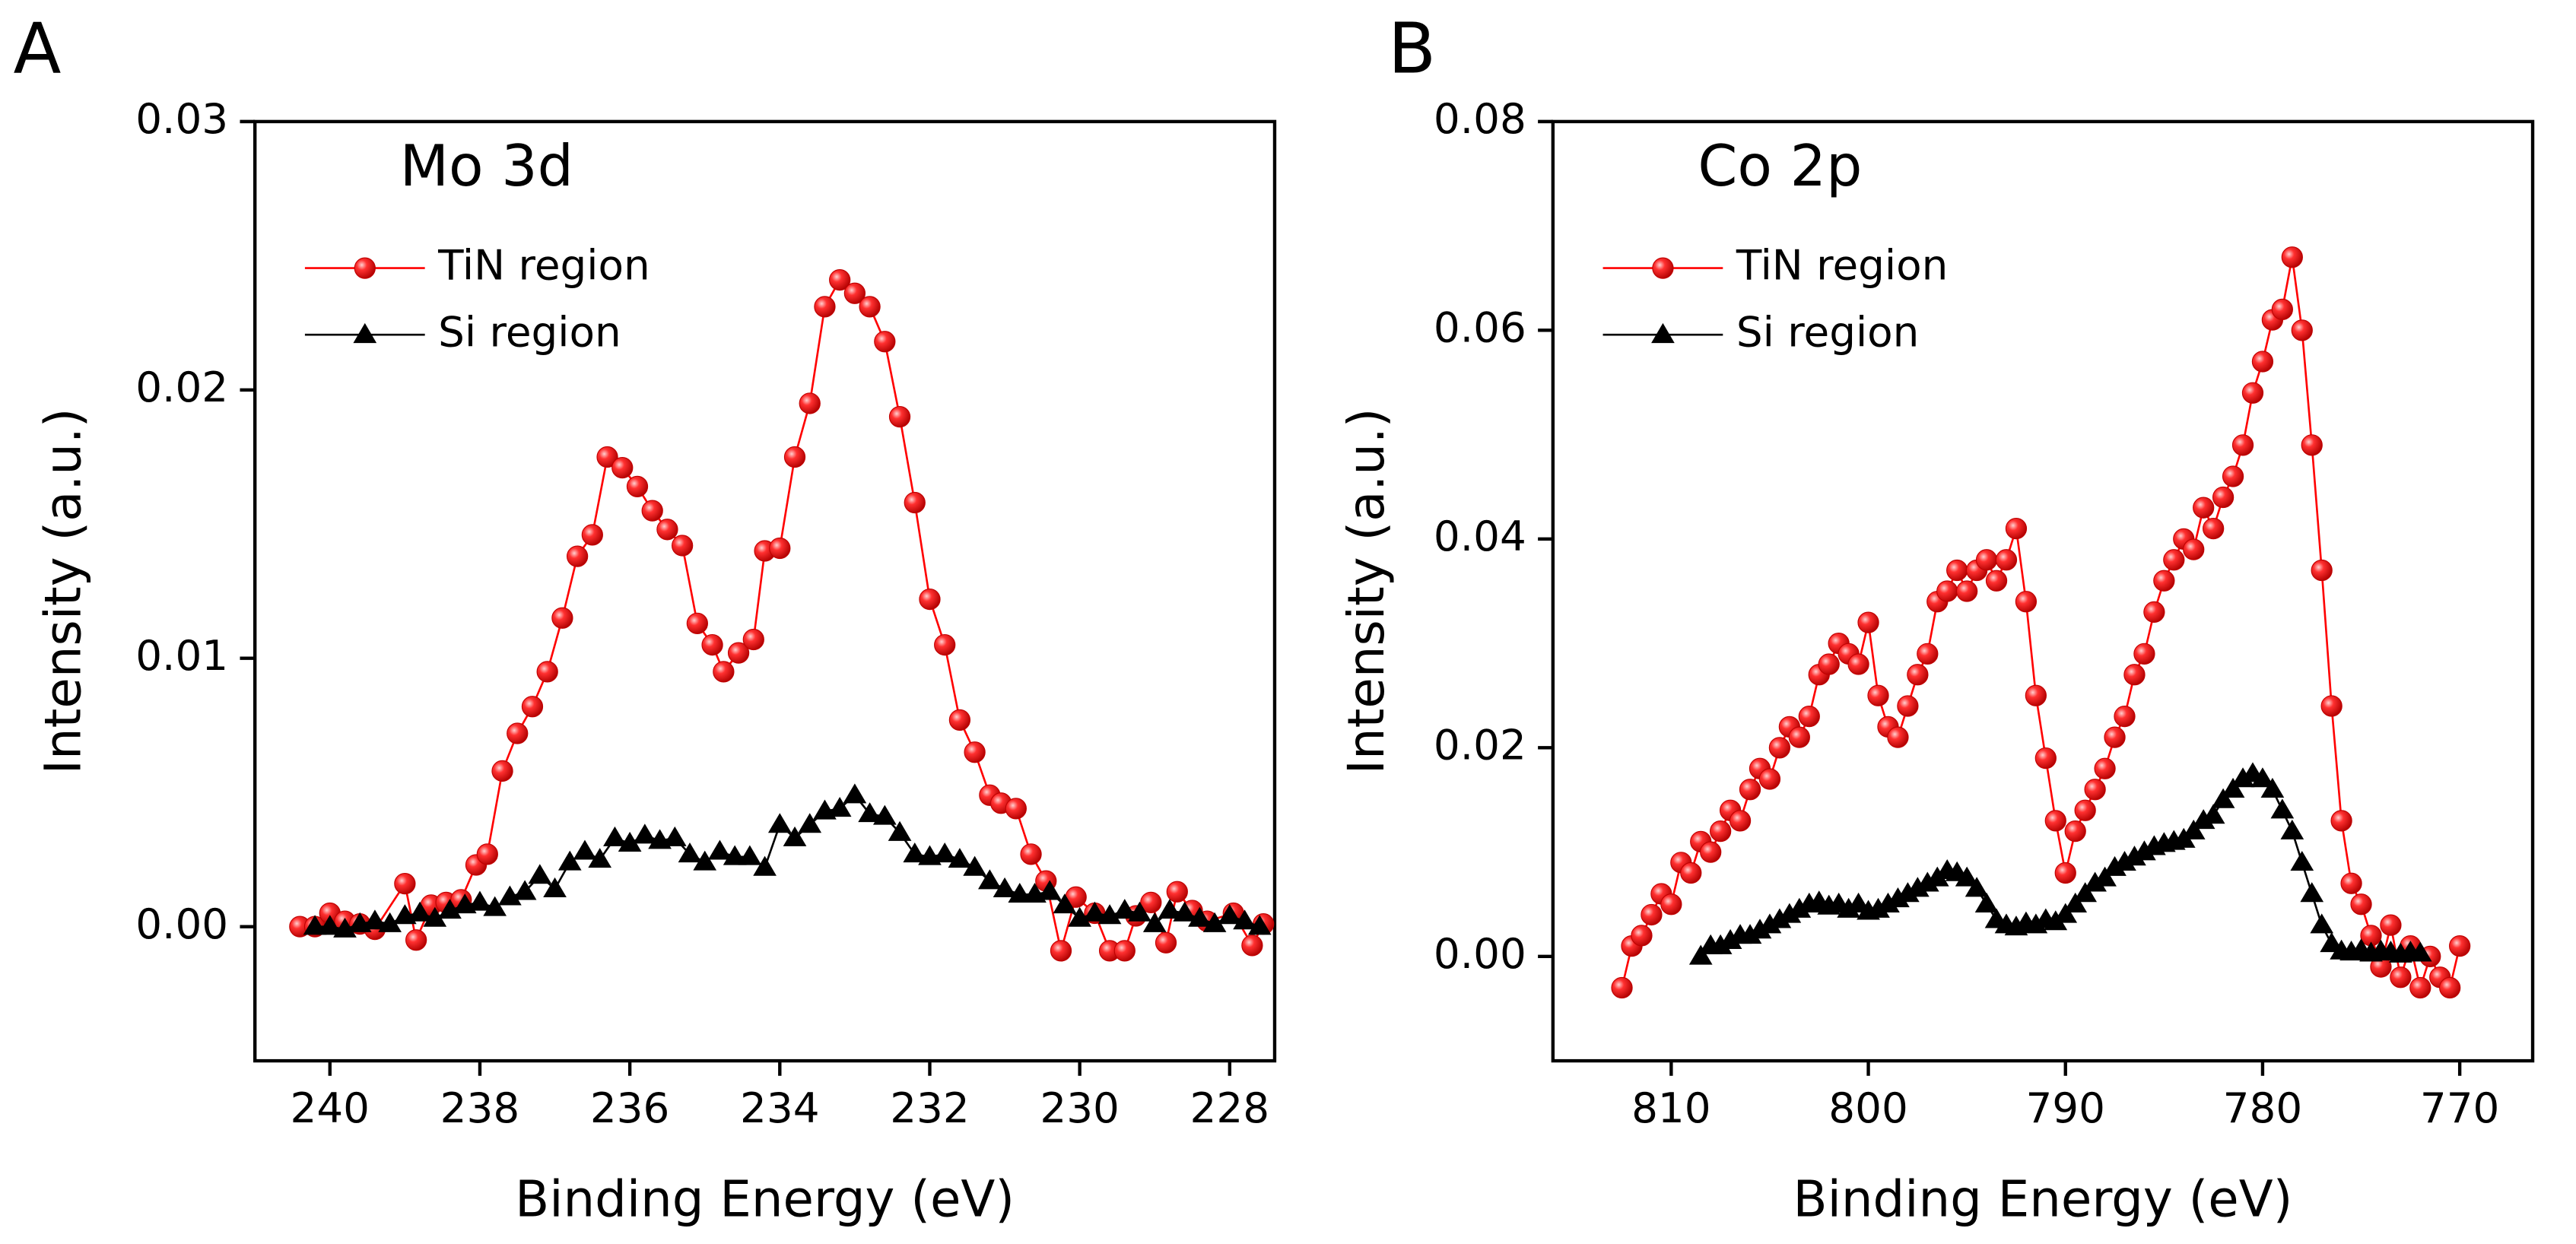 This screenshot has width=2576, height=1244. I want to click on y-axis-label: Intensity (a.u.), so click(1367, 591).